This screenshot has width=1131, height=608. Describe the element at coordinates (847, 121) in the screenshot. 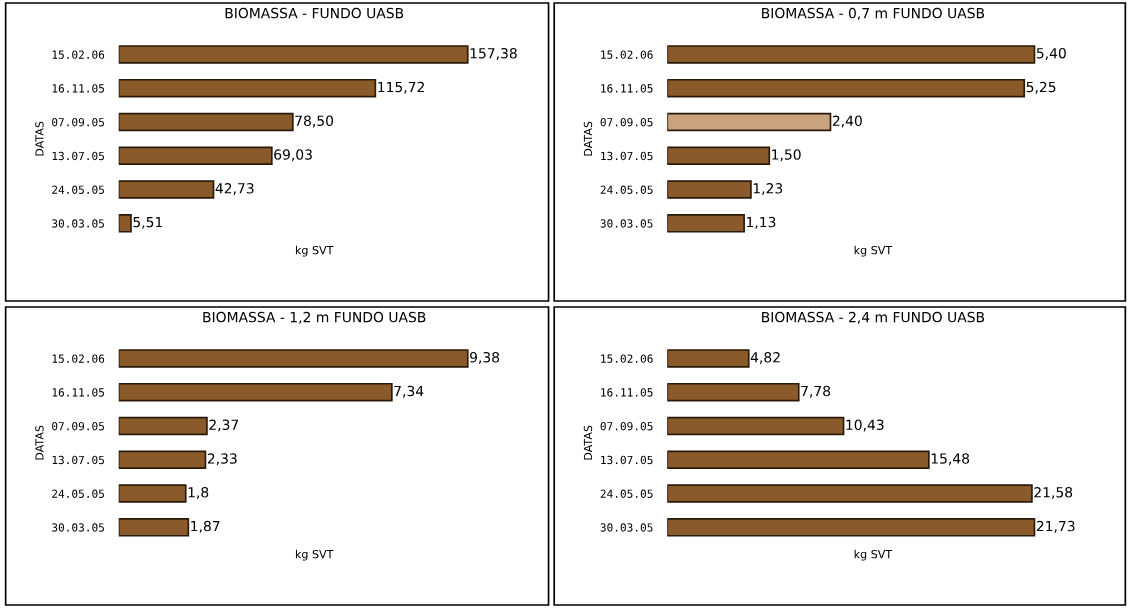

I see `data-label: 2,40` at that location.